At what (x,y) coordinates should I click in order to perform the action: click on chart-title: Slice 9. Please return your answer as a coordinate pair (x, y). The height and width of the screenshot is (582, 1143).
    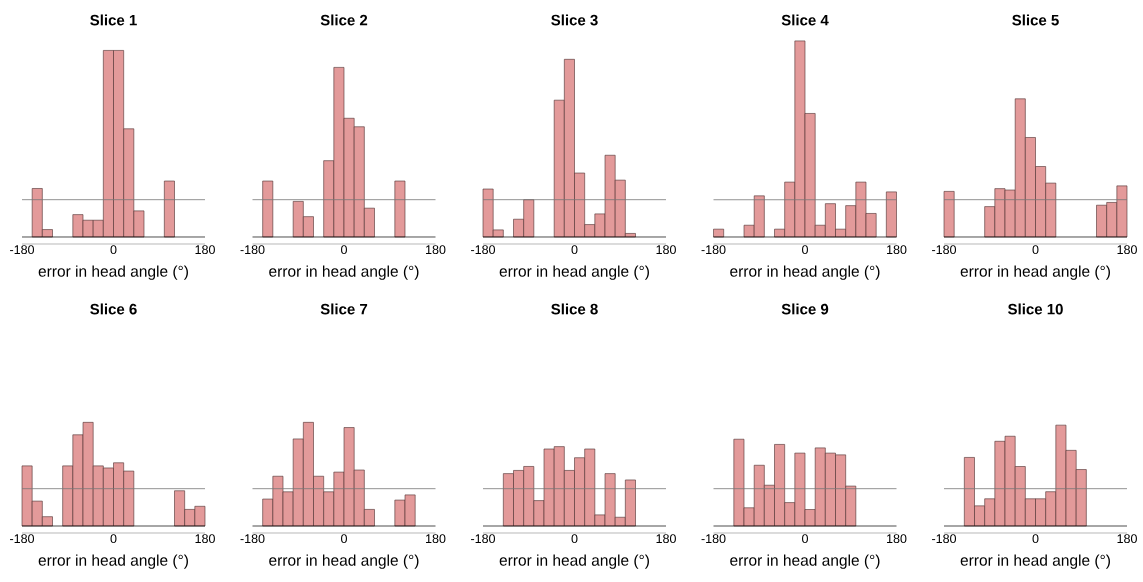
    Looking at the image, I should click on (805, 309).